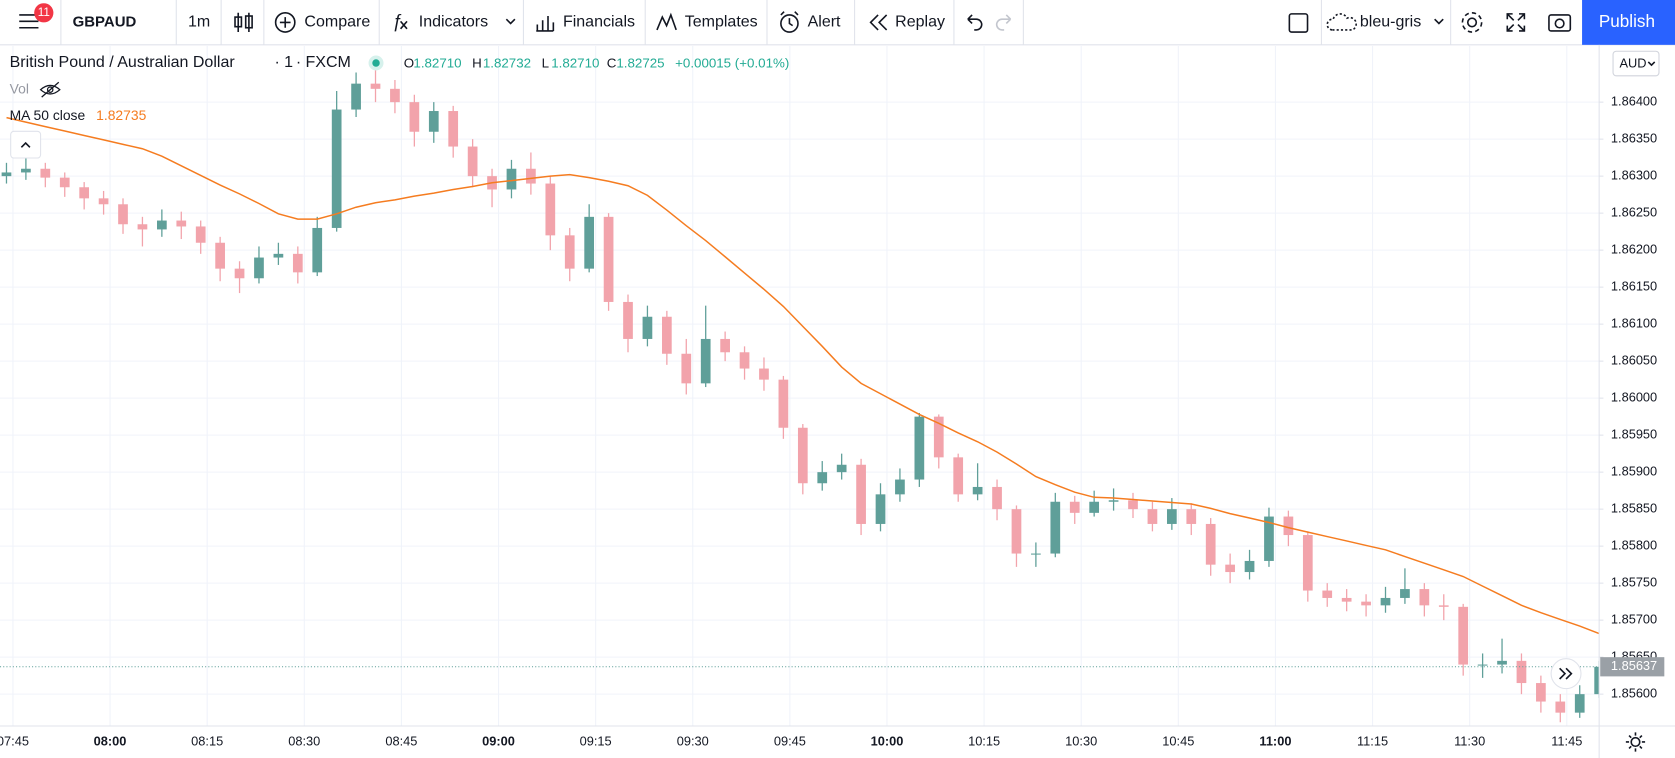 The width and height of the screenshot is (1675, 758). I want to click on currency-button: AUD, so click(1636, 63).